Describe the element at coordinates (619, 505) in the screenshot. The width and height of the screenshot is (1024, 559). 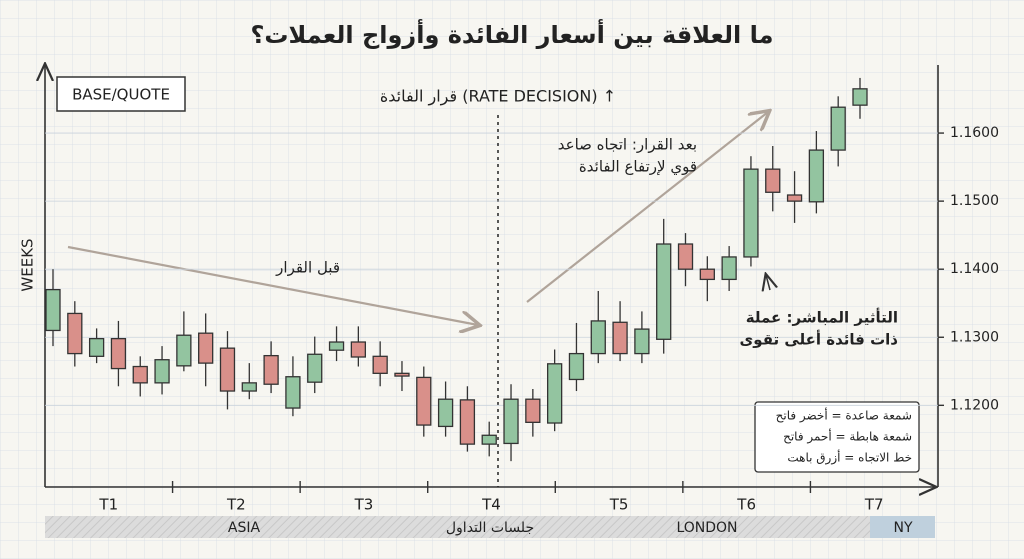
I see `period-label: T5` at that location.